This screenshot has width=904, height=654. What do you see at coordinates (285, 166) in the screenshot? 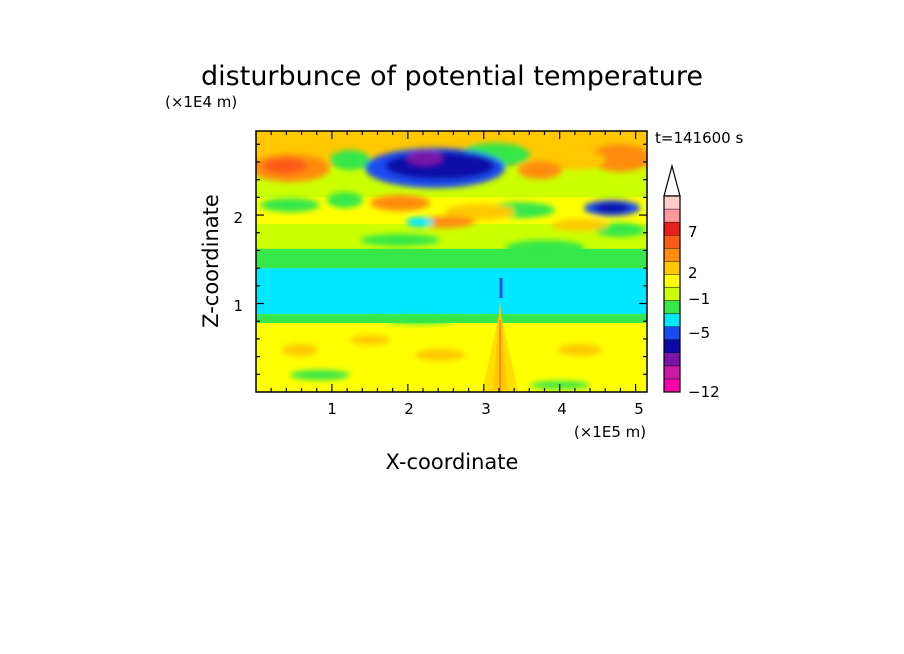
I see `feature-upper-left-core` at bounding box center [285, 166].